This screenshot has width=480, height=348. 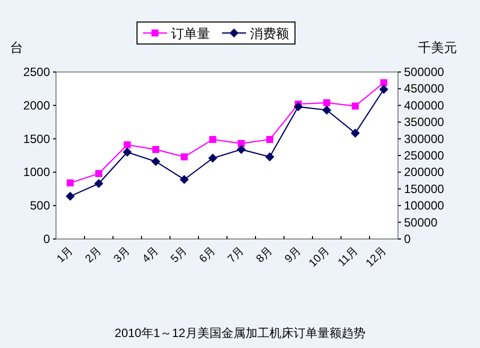 I want to click on x-tick-label: 6月, so click(x=207, y=255).